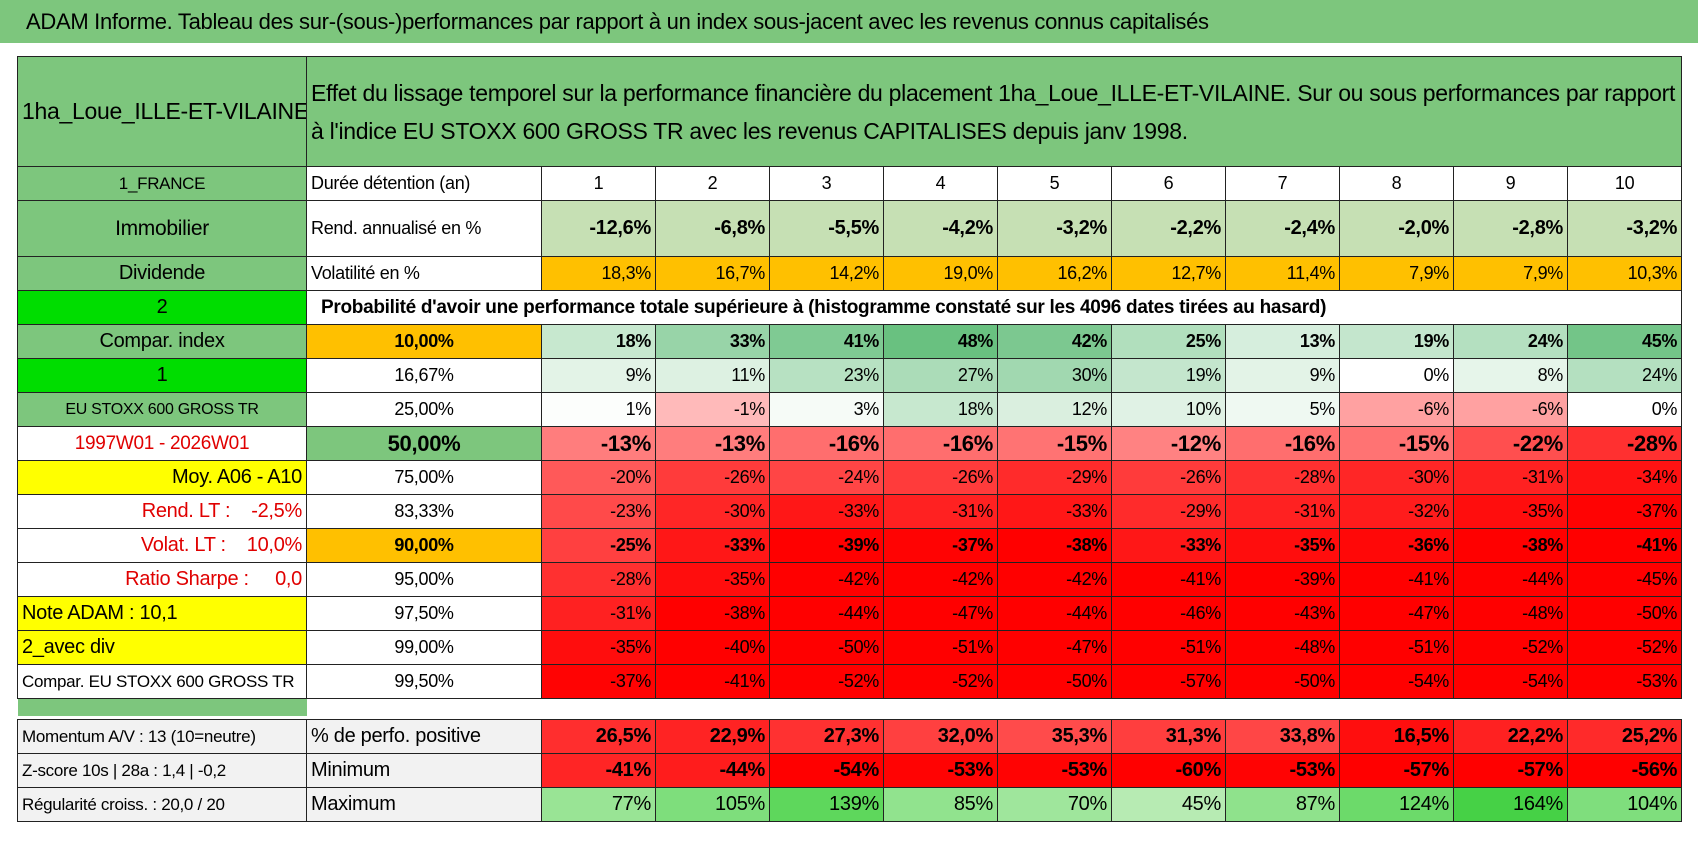 Image resolution: width=1698 pixels, height=848 pixels. What do you see at coordinates (826, 273) in the screenshot?
I see `value-cell: 14,2%` at bounding box center [826, 273].